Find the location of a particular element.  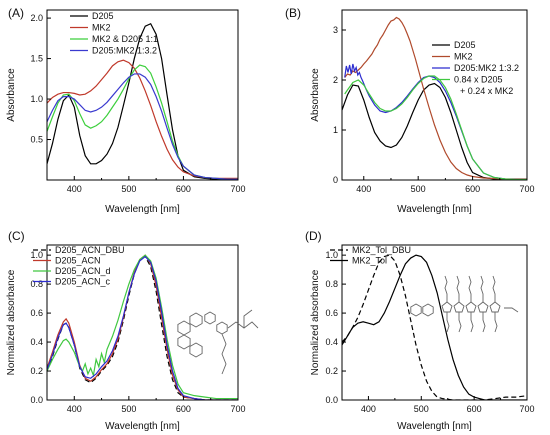

legend-label: D205_ACN_d is located at coordinates (83, 271).